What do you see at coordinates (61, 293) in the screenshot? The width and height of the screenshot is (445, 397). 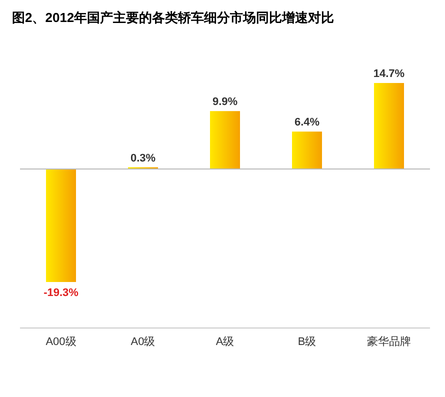 I see `data-label: -19.3%` at bounding box center [61, 293].